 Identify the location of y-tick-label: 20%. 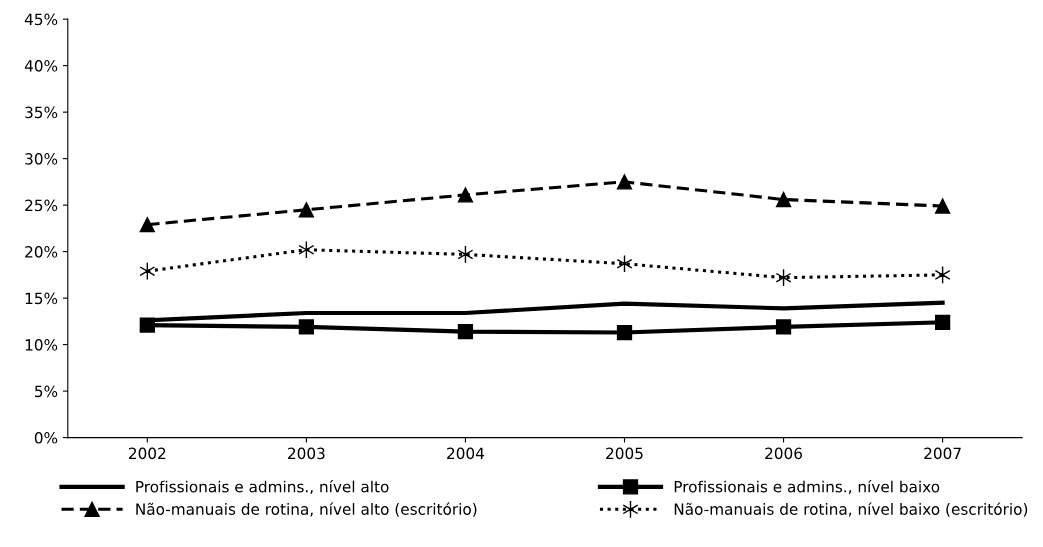
(41, 252).